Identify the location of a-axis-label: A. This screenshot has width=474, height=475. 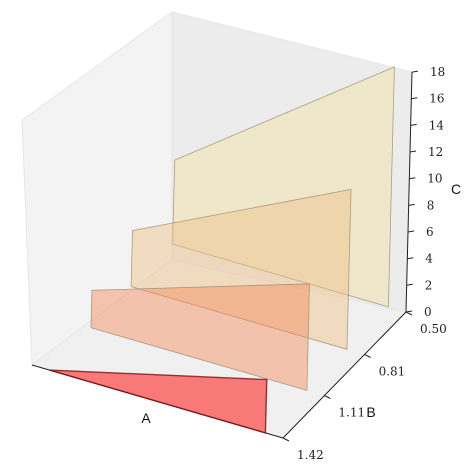
(146, 418).